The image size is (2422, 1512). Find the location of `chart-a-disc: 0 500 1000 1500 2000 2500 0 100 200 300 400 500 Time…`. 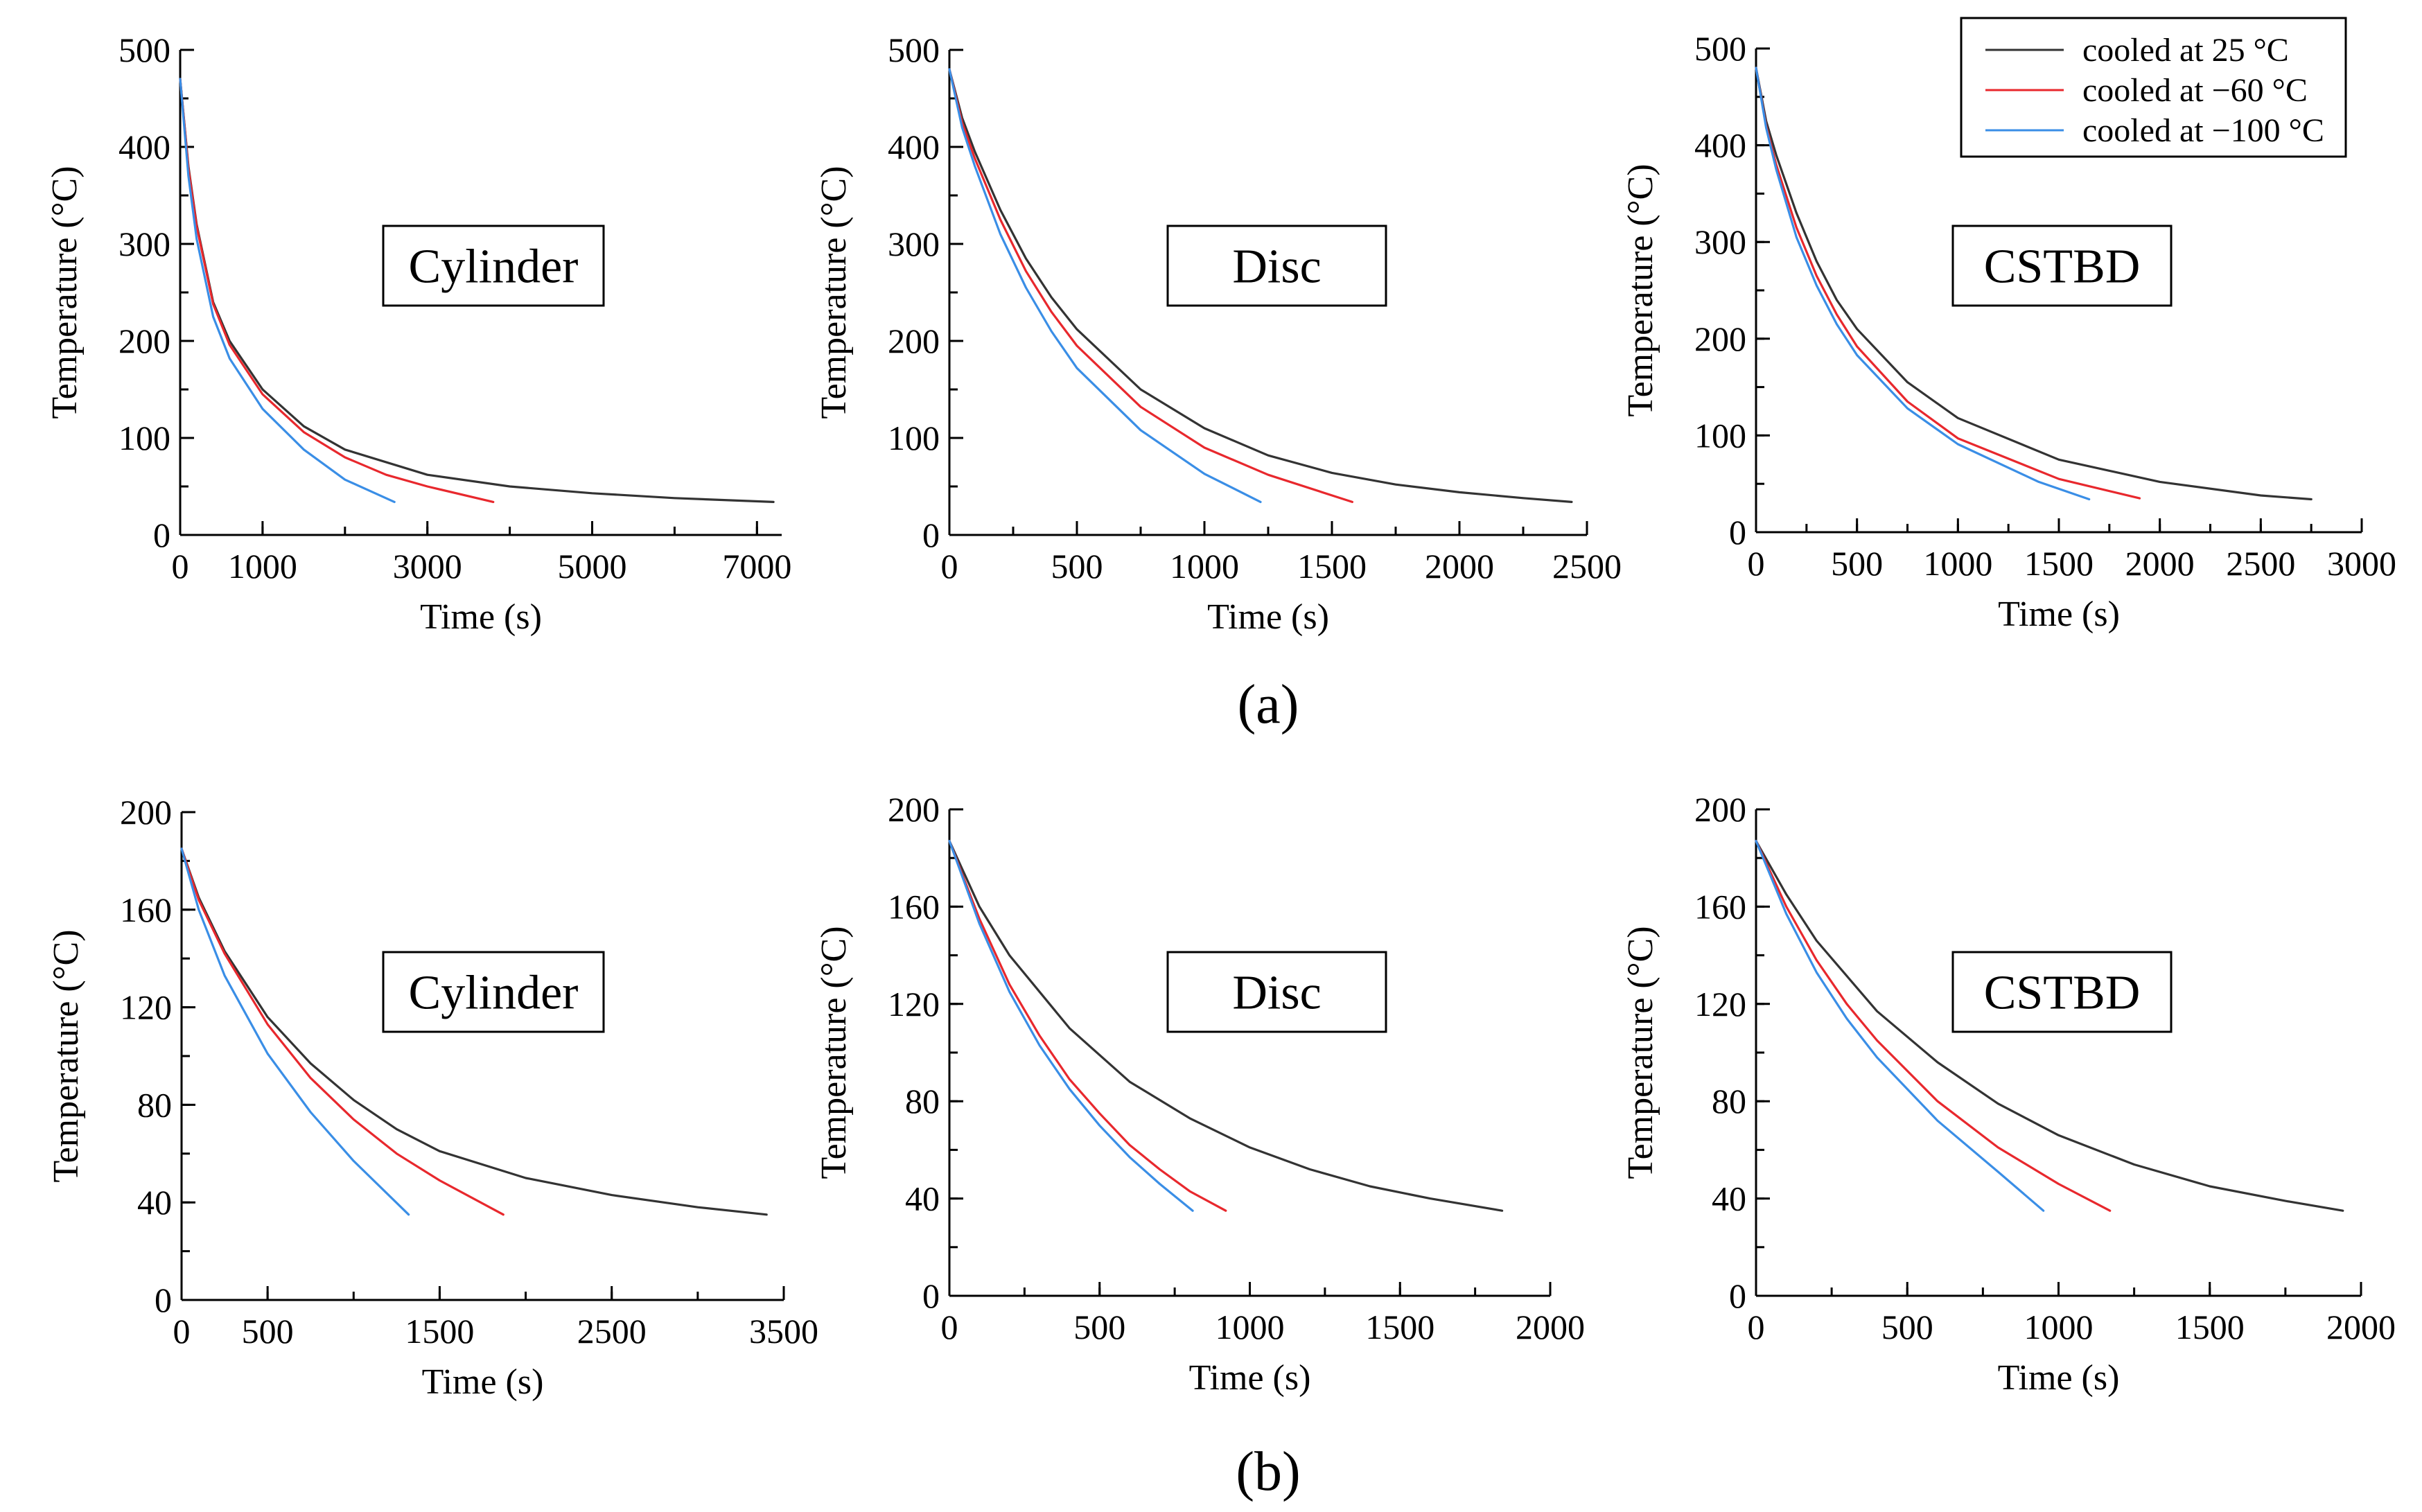

chart-a-disc: 0 500 1000 1500 2000 2500 0 100 200 300 400 500 Time… is located at coordinates (1218, 333).